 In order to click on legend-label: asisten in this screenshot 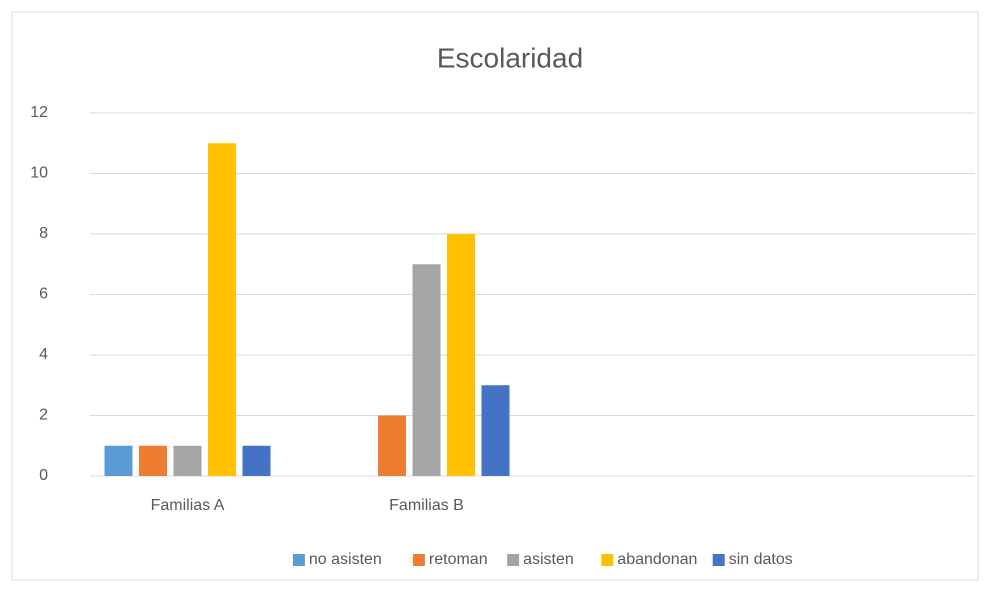, I will do `click(548, 559)`.